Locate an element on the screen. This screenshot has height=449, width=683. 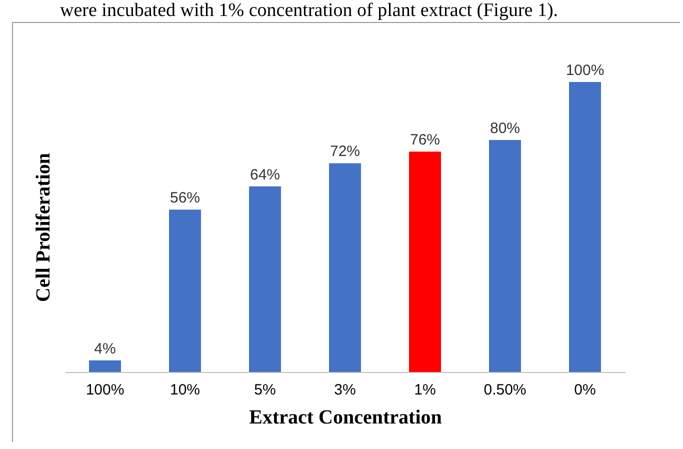
data-label: 72% is located at coordinates (345, 151).